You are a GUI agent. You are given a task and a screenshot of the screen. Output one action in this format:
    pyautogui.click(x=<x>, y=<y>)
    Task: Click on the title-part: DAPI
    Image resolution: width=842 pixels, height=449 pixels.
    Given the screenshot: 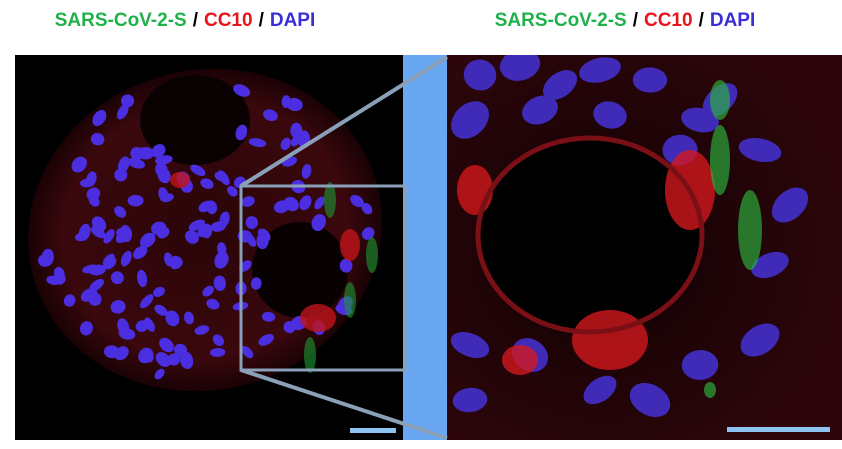 What is the action you would take?
    pyautogui.click(x=732, y=20)
    